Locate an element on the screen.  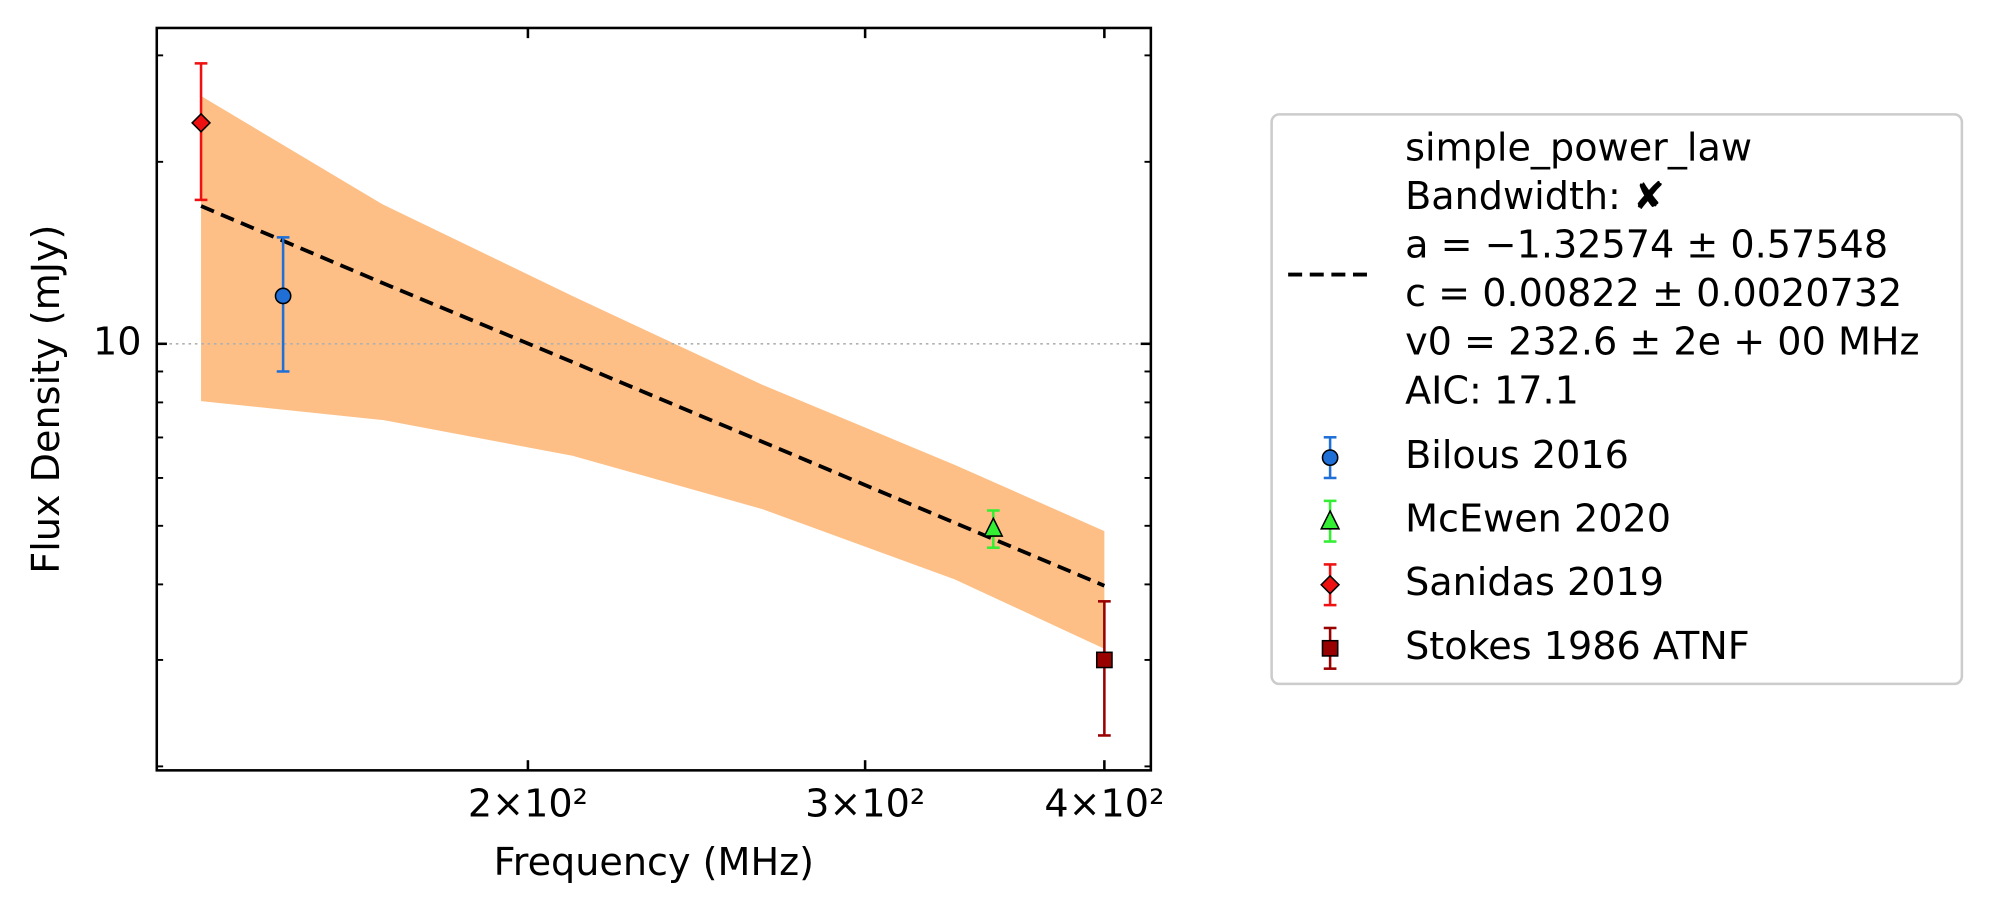
legend-fit-text: v0 = 232.6 ± 2e + 00 MHz is located at coordinates (1662, 342).